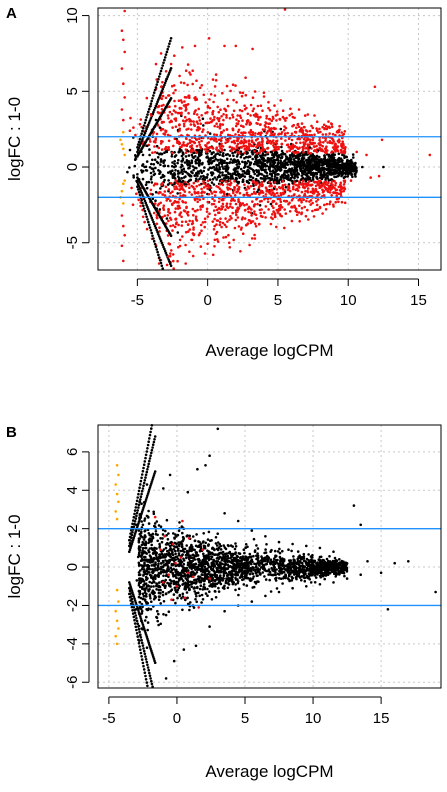  What do you see at coordinates (72, 15) in the screenshot?
I see `y-tick-label: 10` at bounding box center [72, 15].